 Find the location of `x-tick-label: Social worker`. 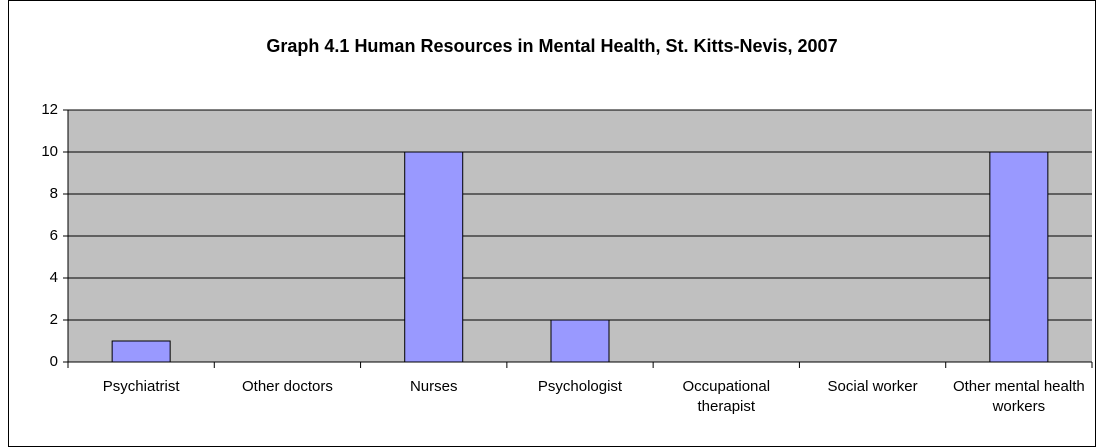

x-tick-label: Social worker is located at coordinates (872, 386).